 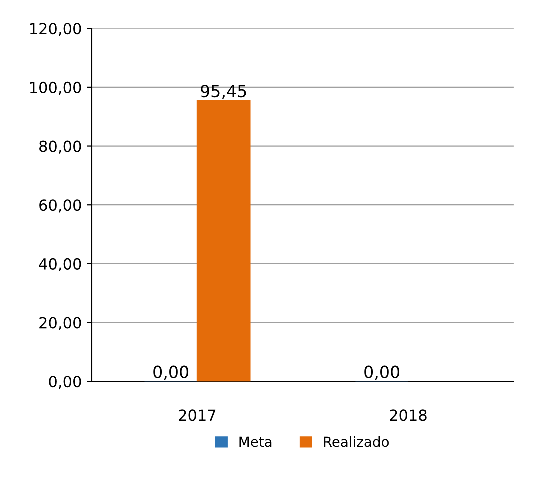 What do you see at coordinates (223, 92) in the screenshot?
I see `data-label: 95,45` at bounding box center [223, 92].